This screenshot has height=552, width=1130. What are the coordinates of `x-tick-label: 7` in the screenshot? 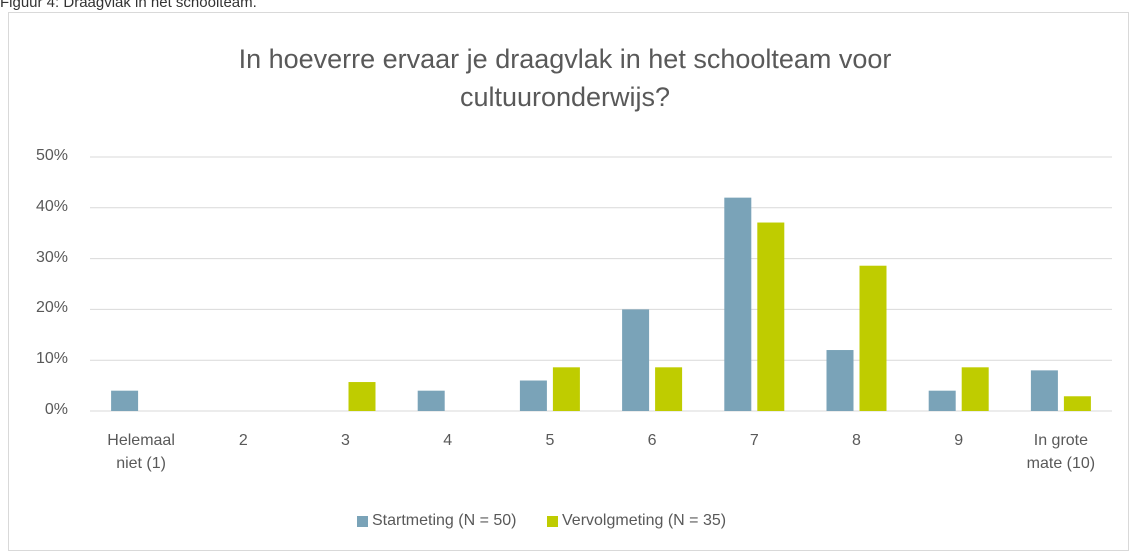 It's located at (754, 440).